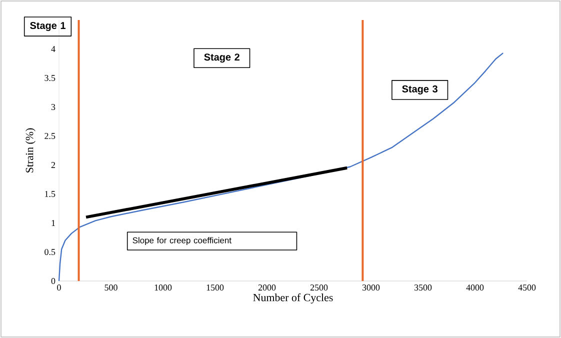 The image size is (561, 338). Describe the element at coordinates (53, 49) in the screenshot. I see `y-tick-label: 4` at that location.